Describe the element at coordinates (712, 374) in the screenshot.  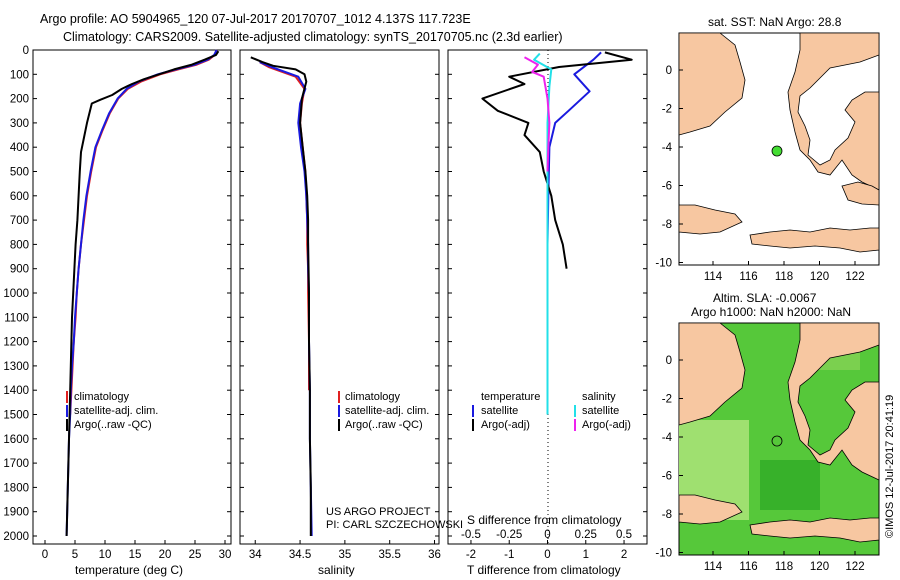
I see `land-borneo-b` at that location.